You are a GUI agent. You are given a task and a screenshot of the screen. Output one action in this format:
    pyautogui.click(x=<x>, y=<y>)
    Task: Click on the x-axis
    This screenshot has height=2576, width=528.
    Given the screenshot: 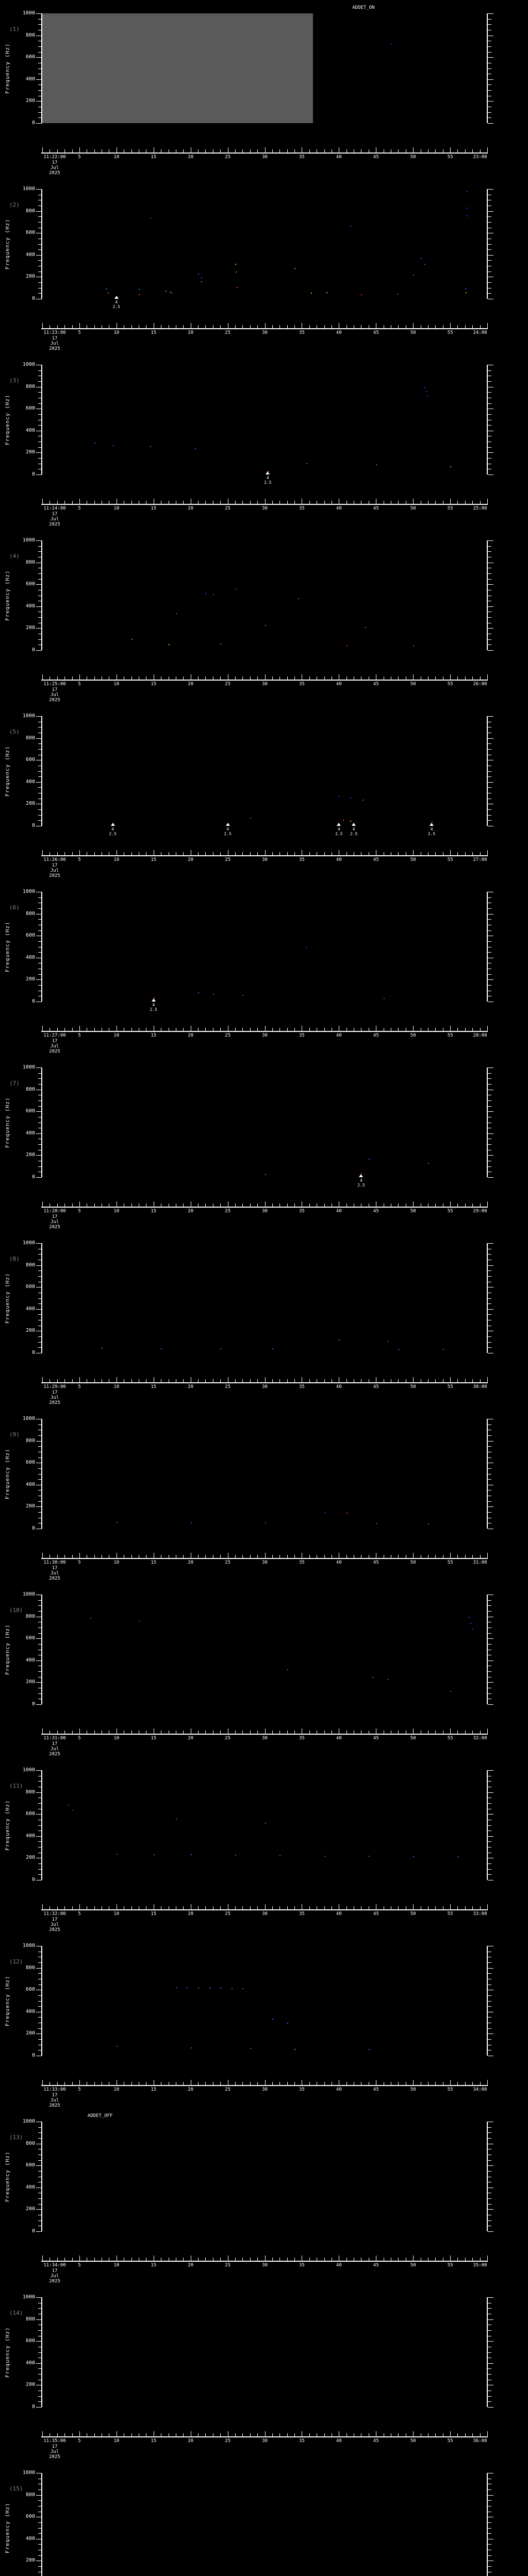 What is the action you would take?
    pyautogui.click(x=264, y=153)
    